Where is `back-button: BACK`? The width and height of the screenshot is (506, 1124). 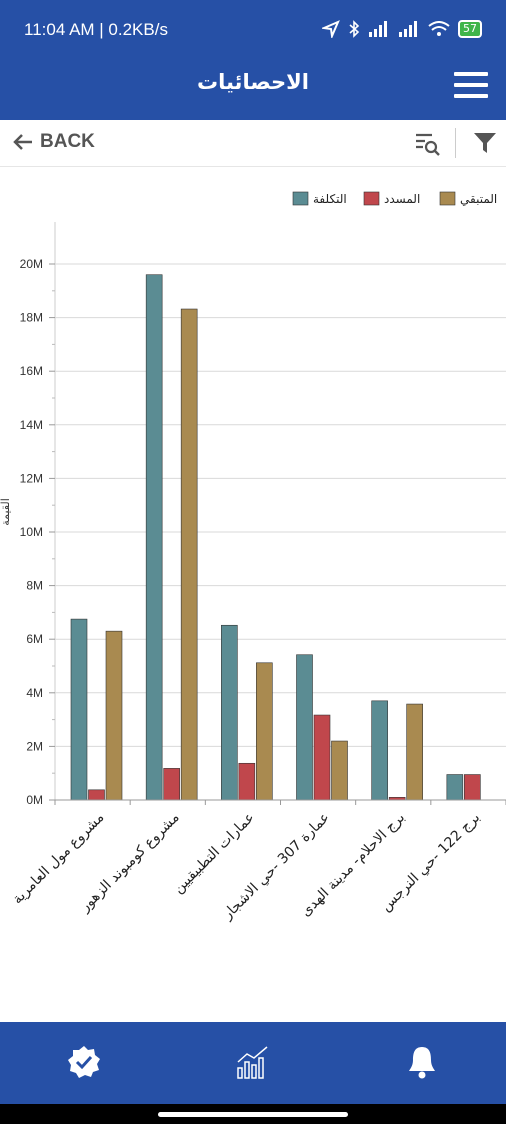 back-button: BACK is located at coordinates (53, 142).